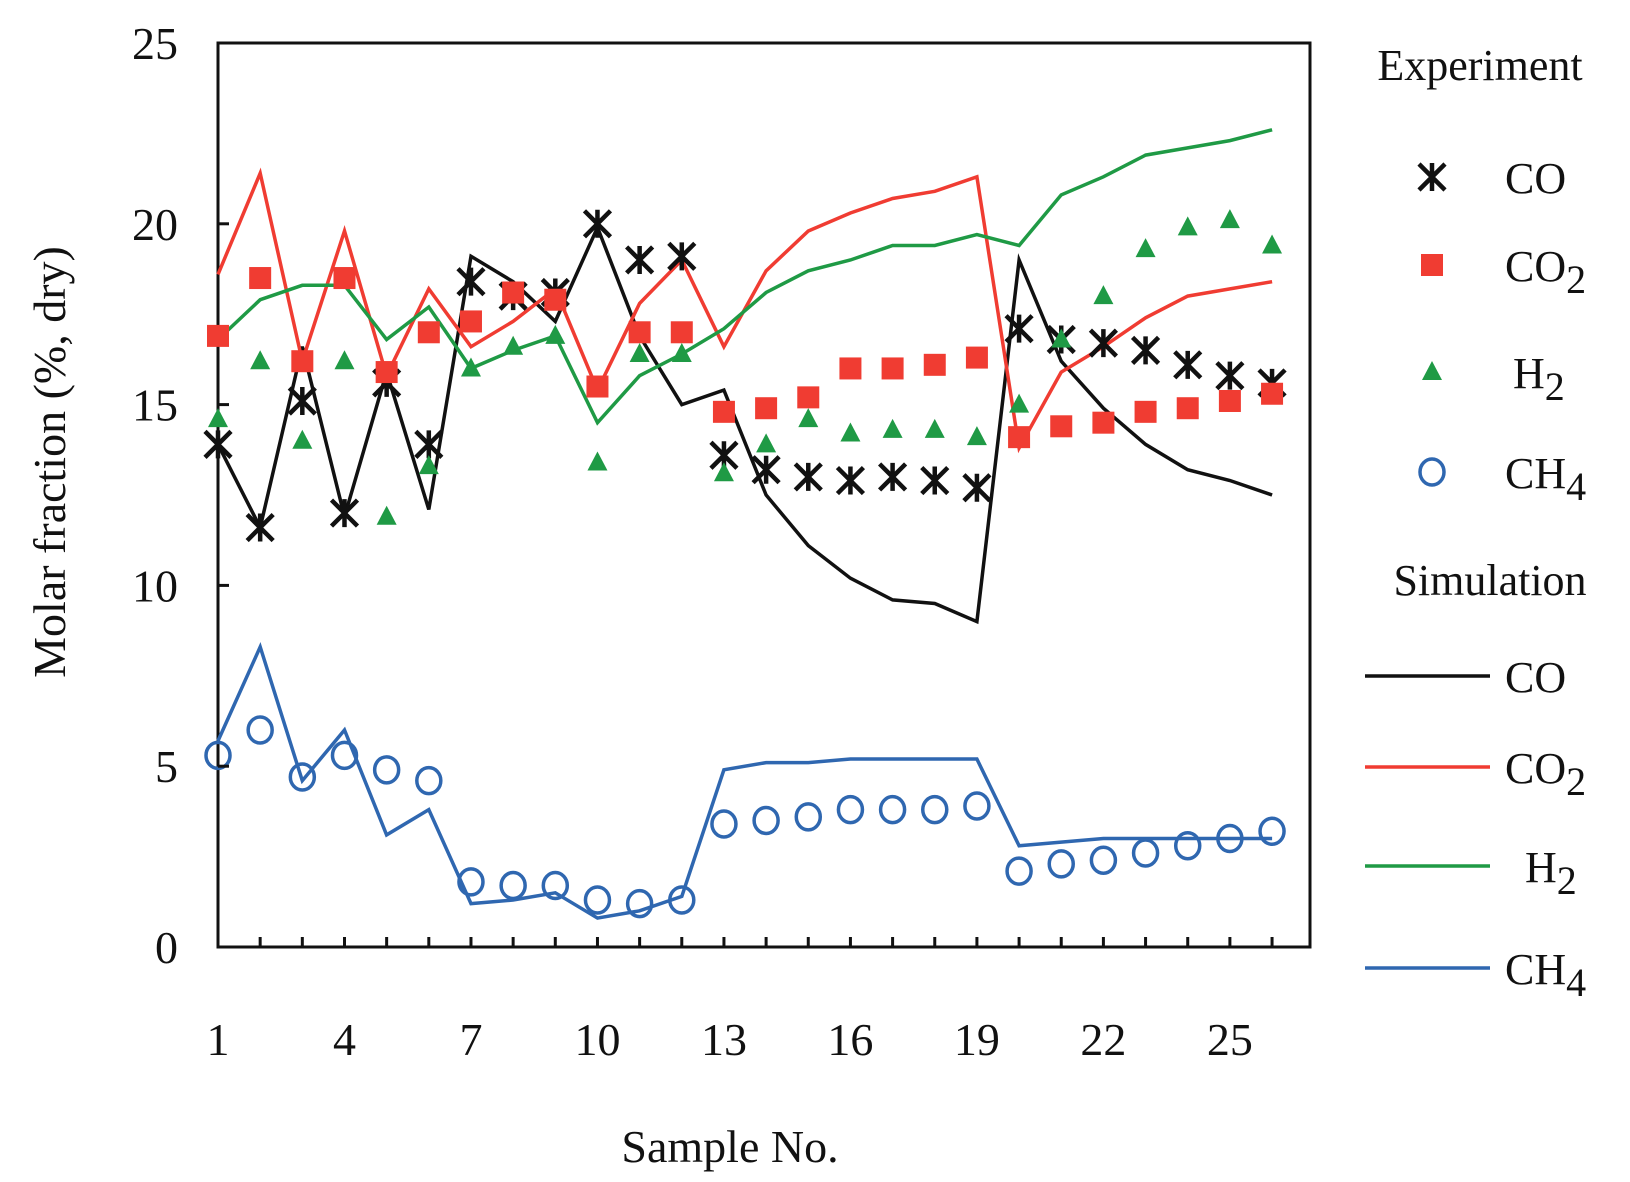 This screenshot has width=1630, height=1182. Describe the element at coordinates (1489, 580) in the screenshot. I see `legend-simulation-title: Simulation` at that location.